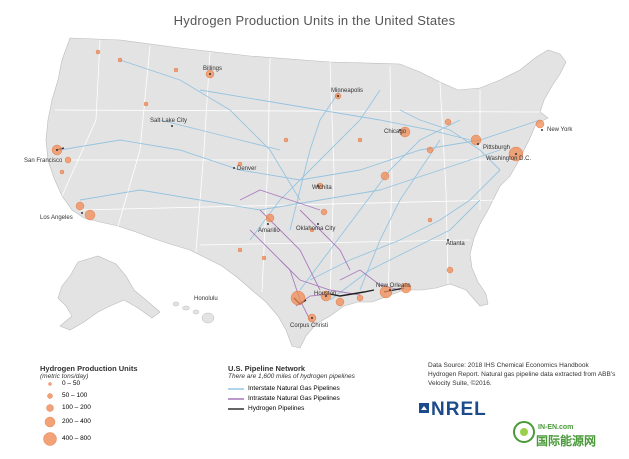  I want to click on city-label: Chicago, so click(395, 132).